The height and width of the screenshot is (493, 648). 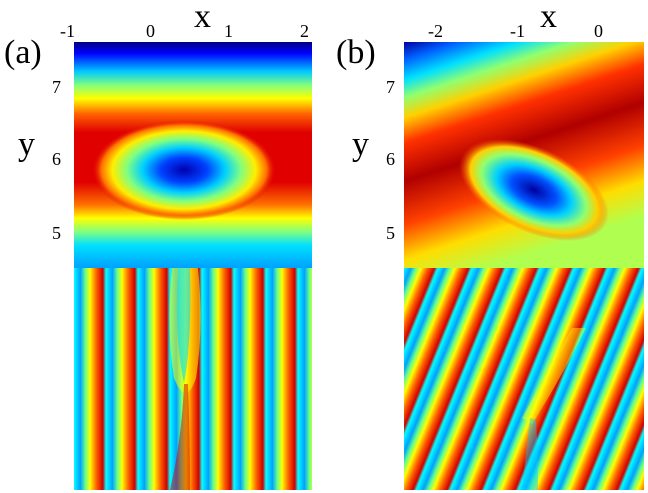 What do you see at coordinates (390, 233) in the screenshot?
I see `panel-b-y-tick: 5` at bounding box center [390, 233].